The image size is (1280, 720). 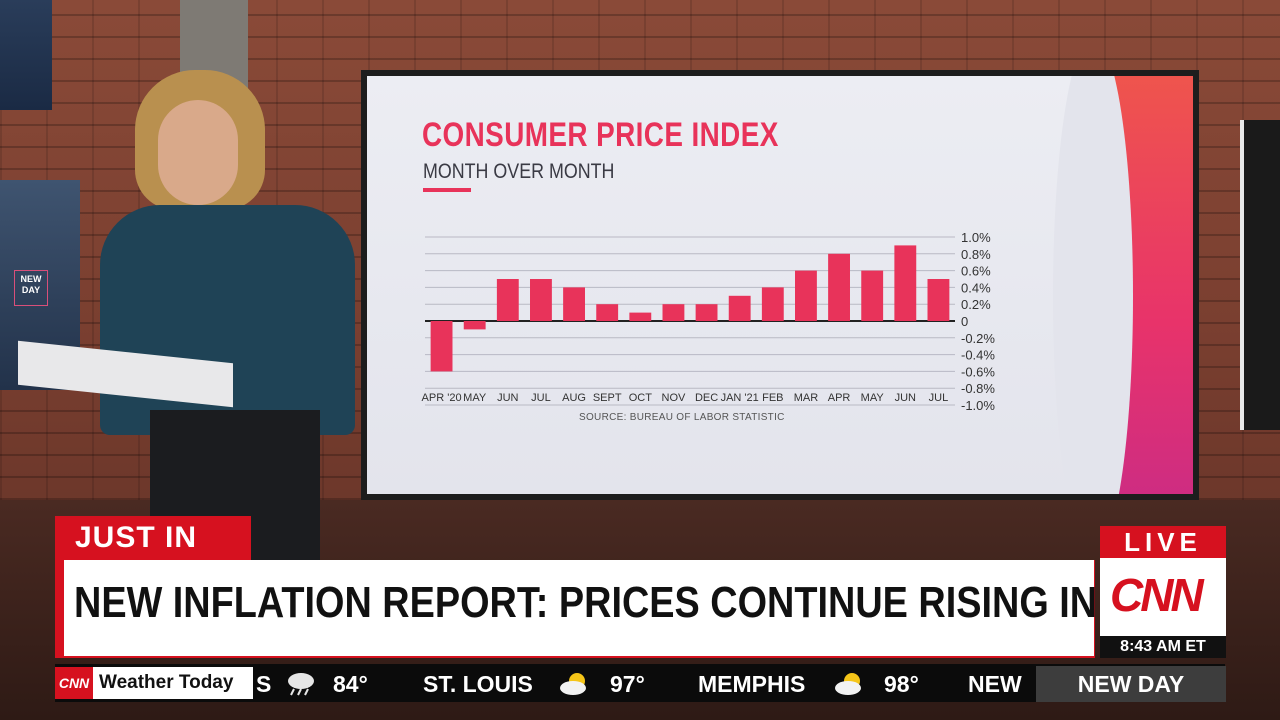 What do you see at coordinates (447, 190) in the screenshot?
I see `subtitle-rule` at bounding box center [447, 190].